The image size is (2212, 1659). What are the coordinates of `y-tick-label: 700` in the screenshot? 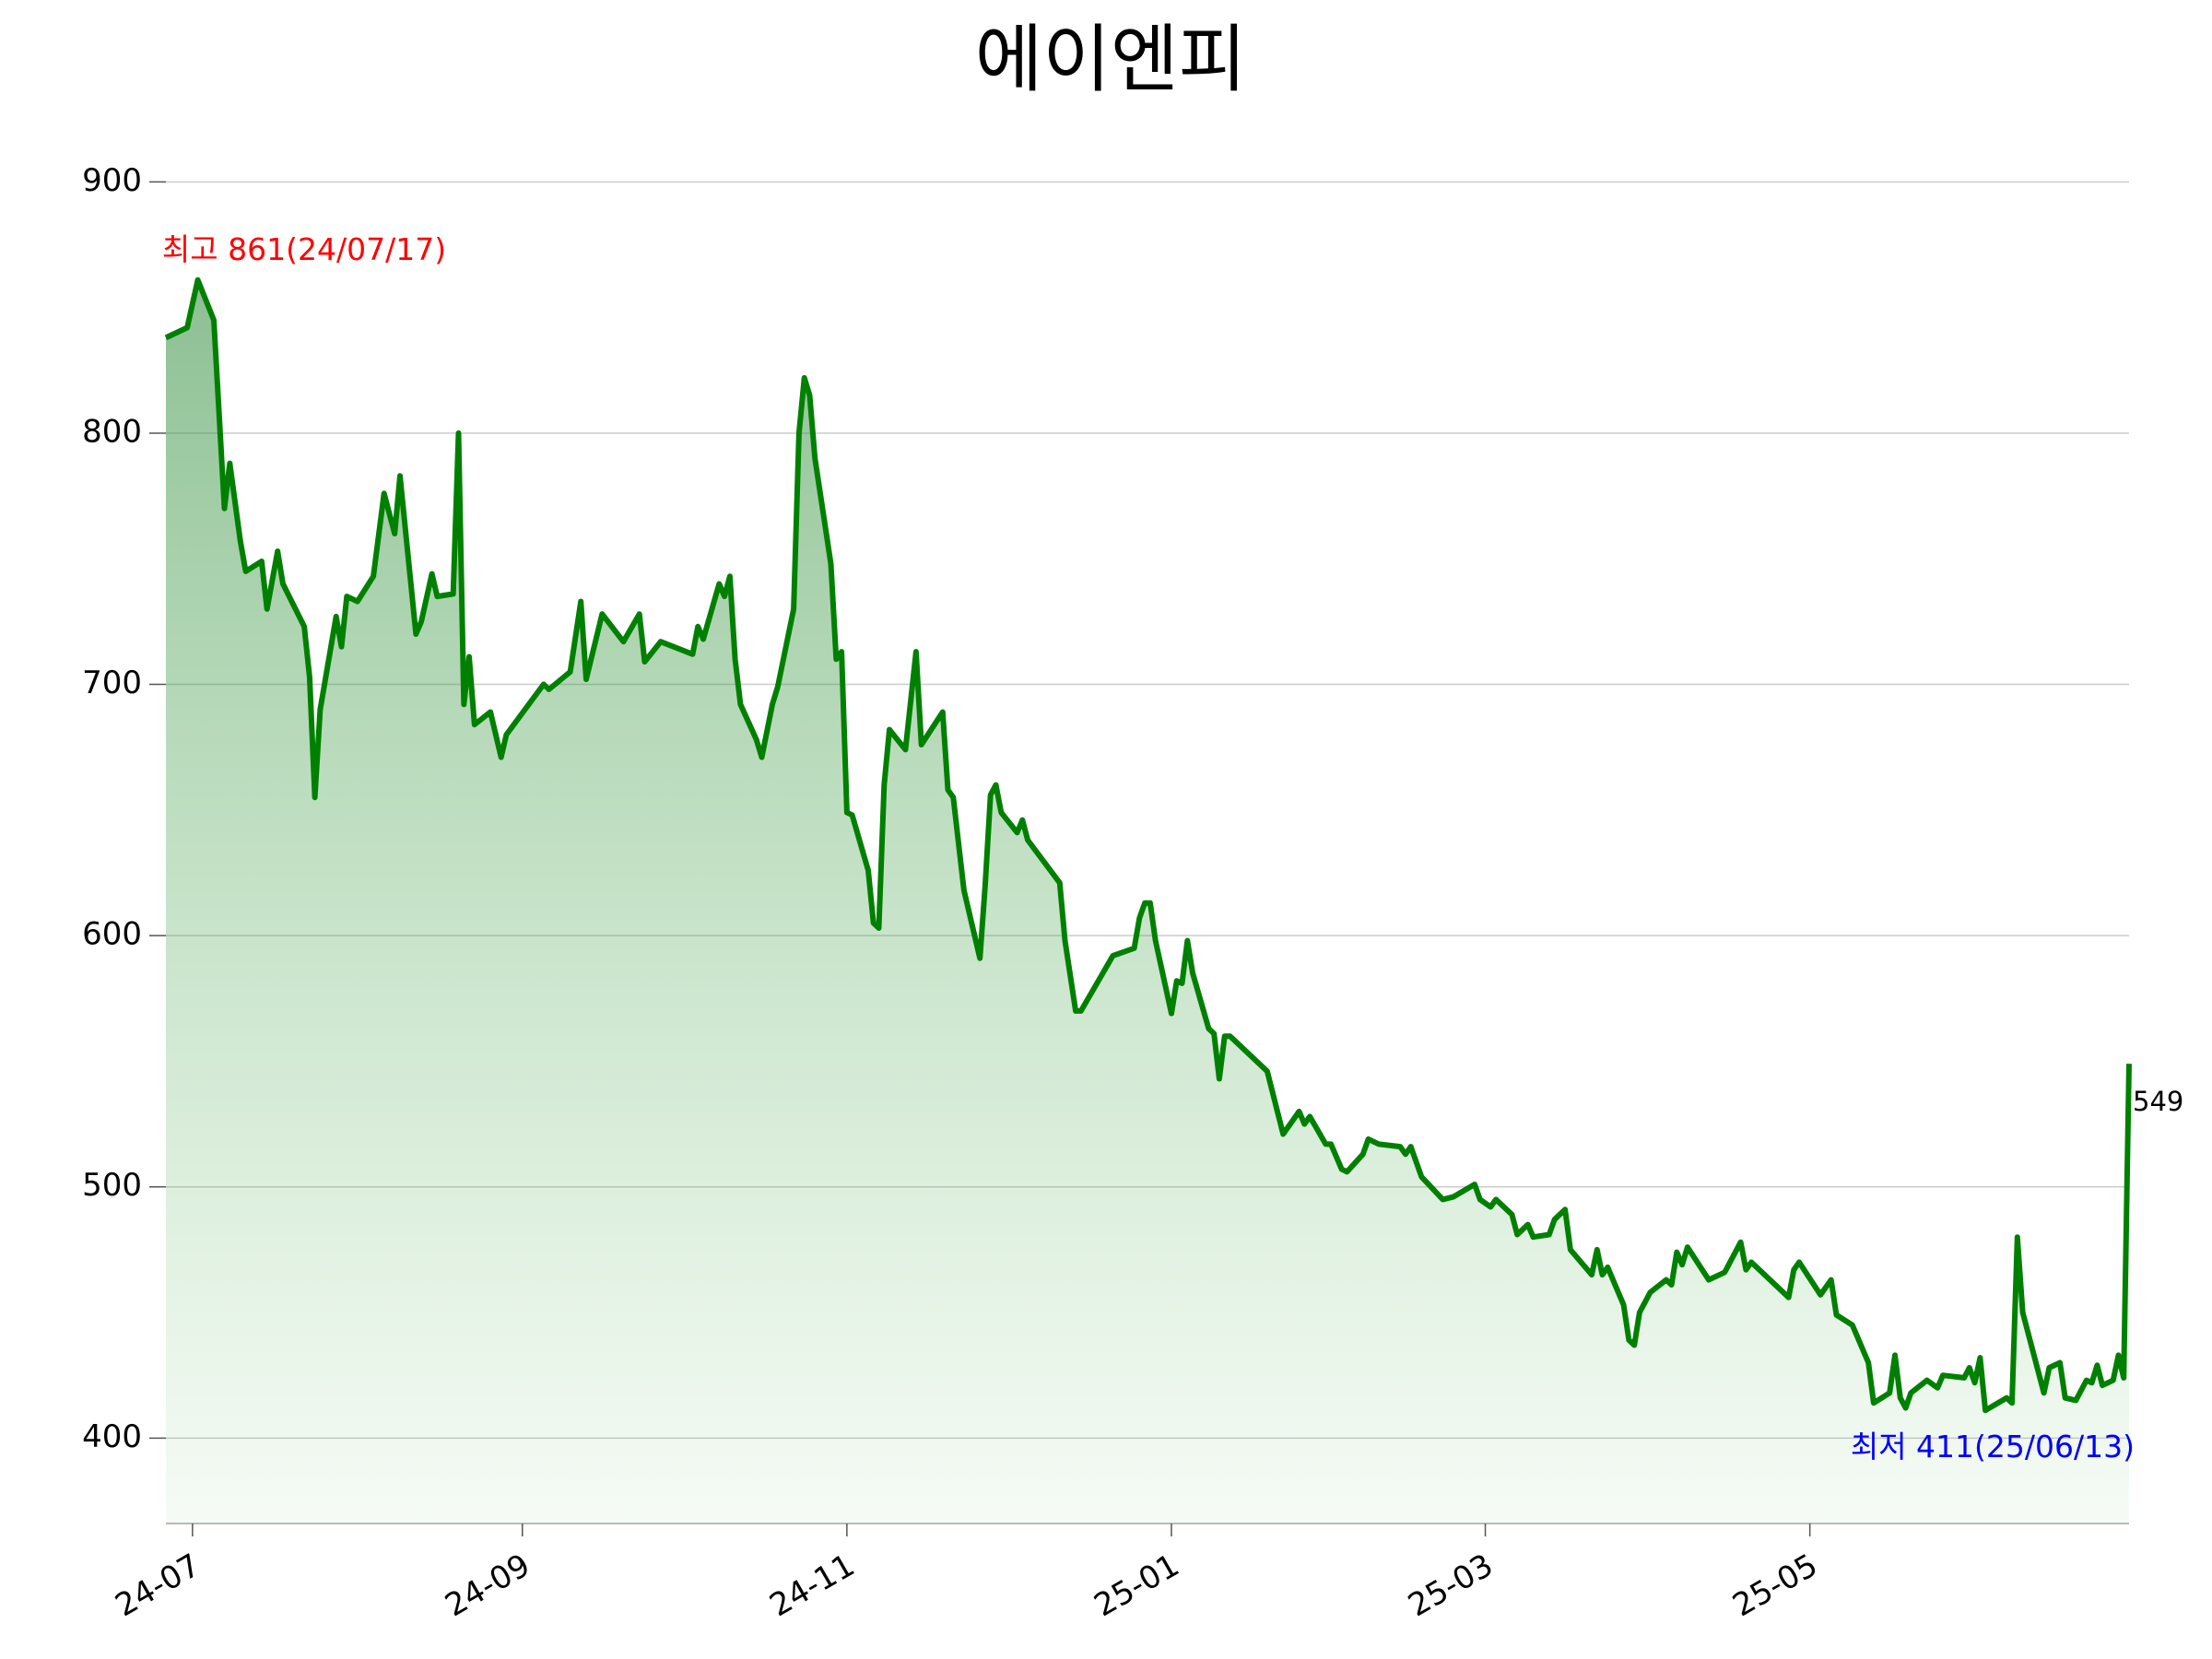 It's located at (112, 683).